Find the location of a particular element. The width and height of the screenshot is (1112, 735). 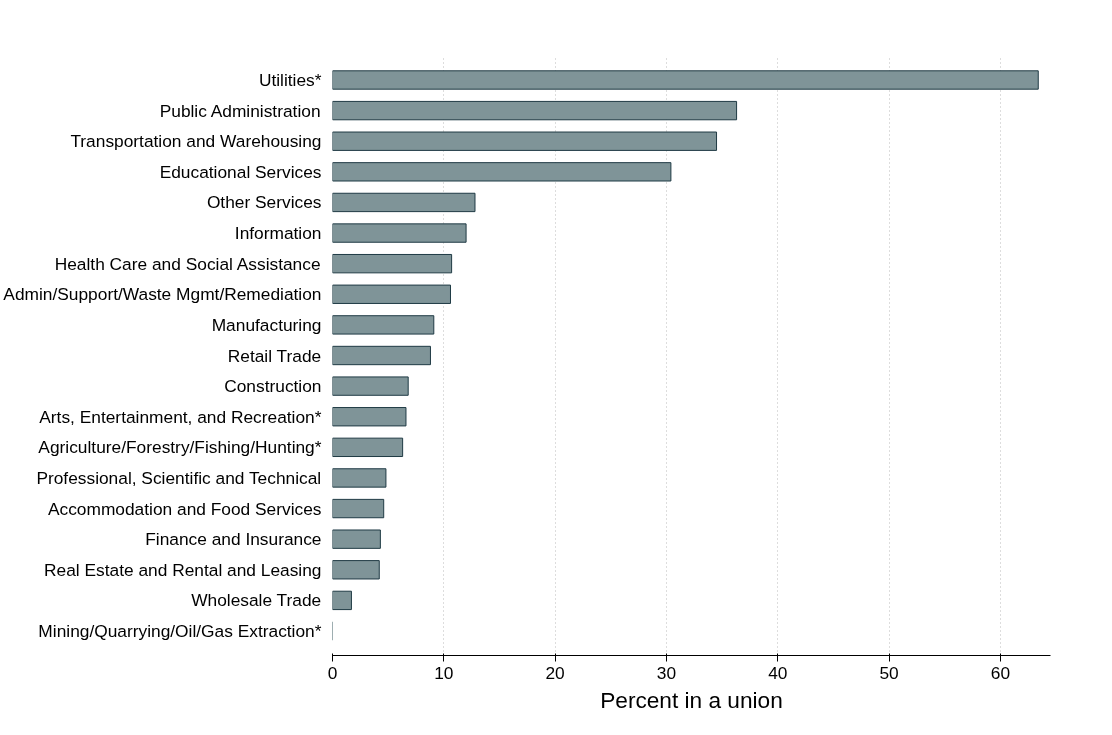

y-tick-label: Manufacturing is located at coordinates (266, 324).